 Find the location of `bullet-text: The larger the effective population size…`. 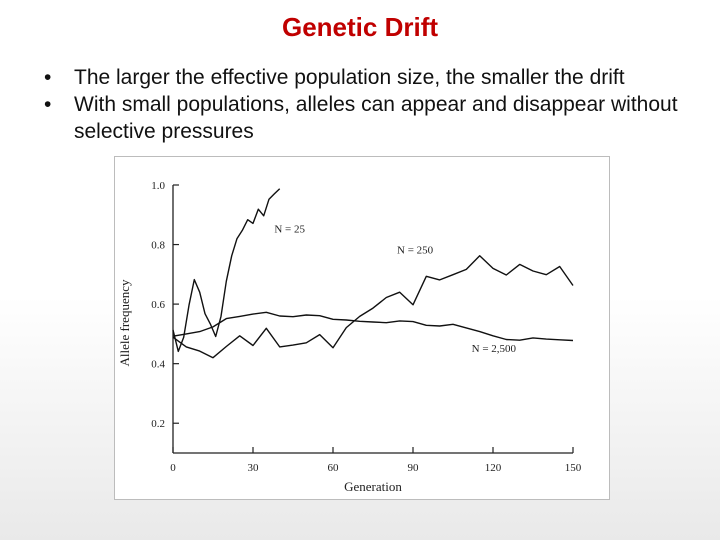

bullet-text: The larger the effective population size… is located at coordinates (349, 77).